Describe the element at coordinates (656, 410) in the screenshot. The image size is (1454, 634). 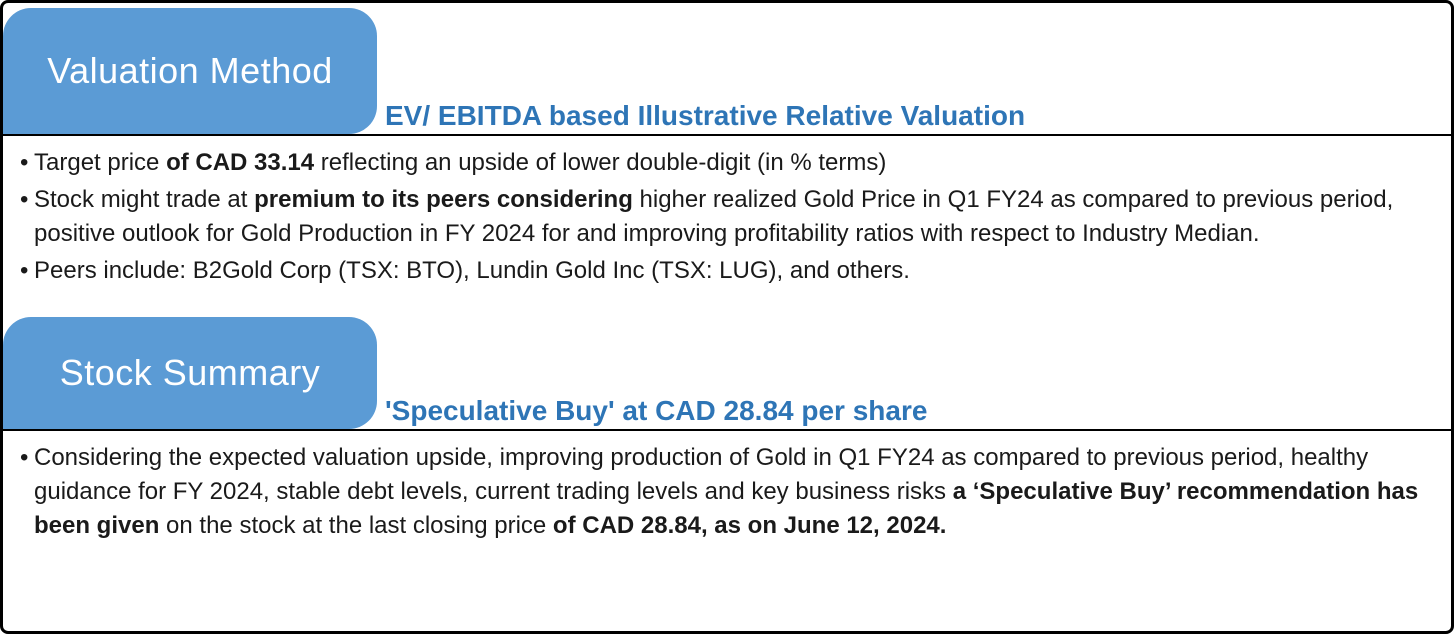
I see `stock-summary-subtitle: 'Speculative Buy' at CAD 28.84 per share` at that location.